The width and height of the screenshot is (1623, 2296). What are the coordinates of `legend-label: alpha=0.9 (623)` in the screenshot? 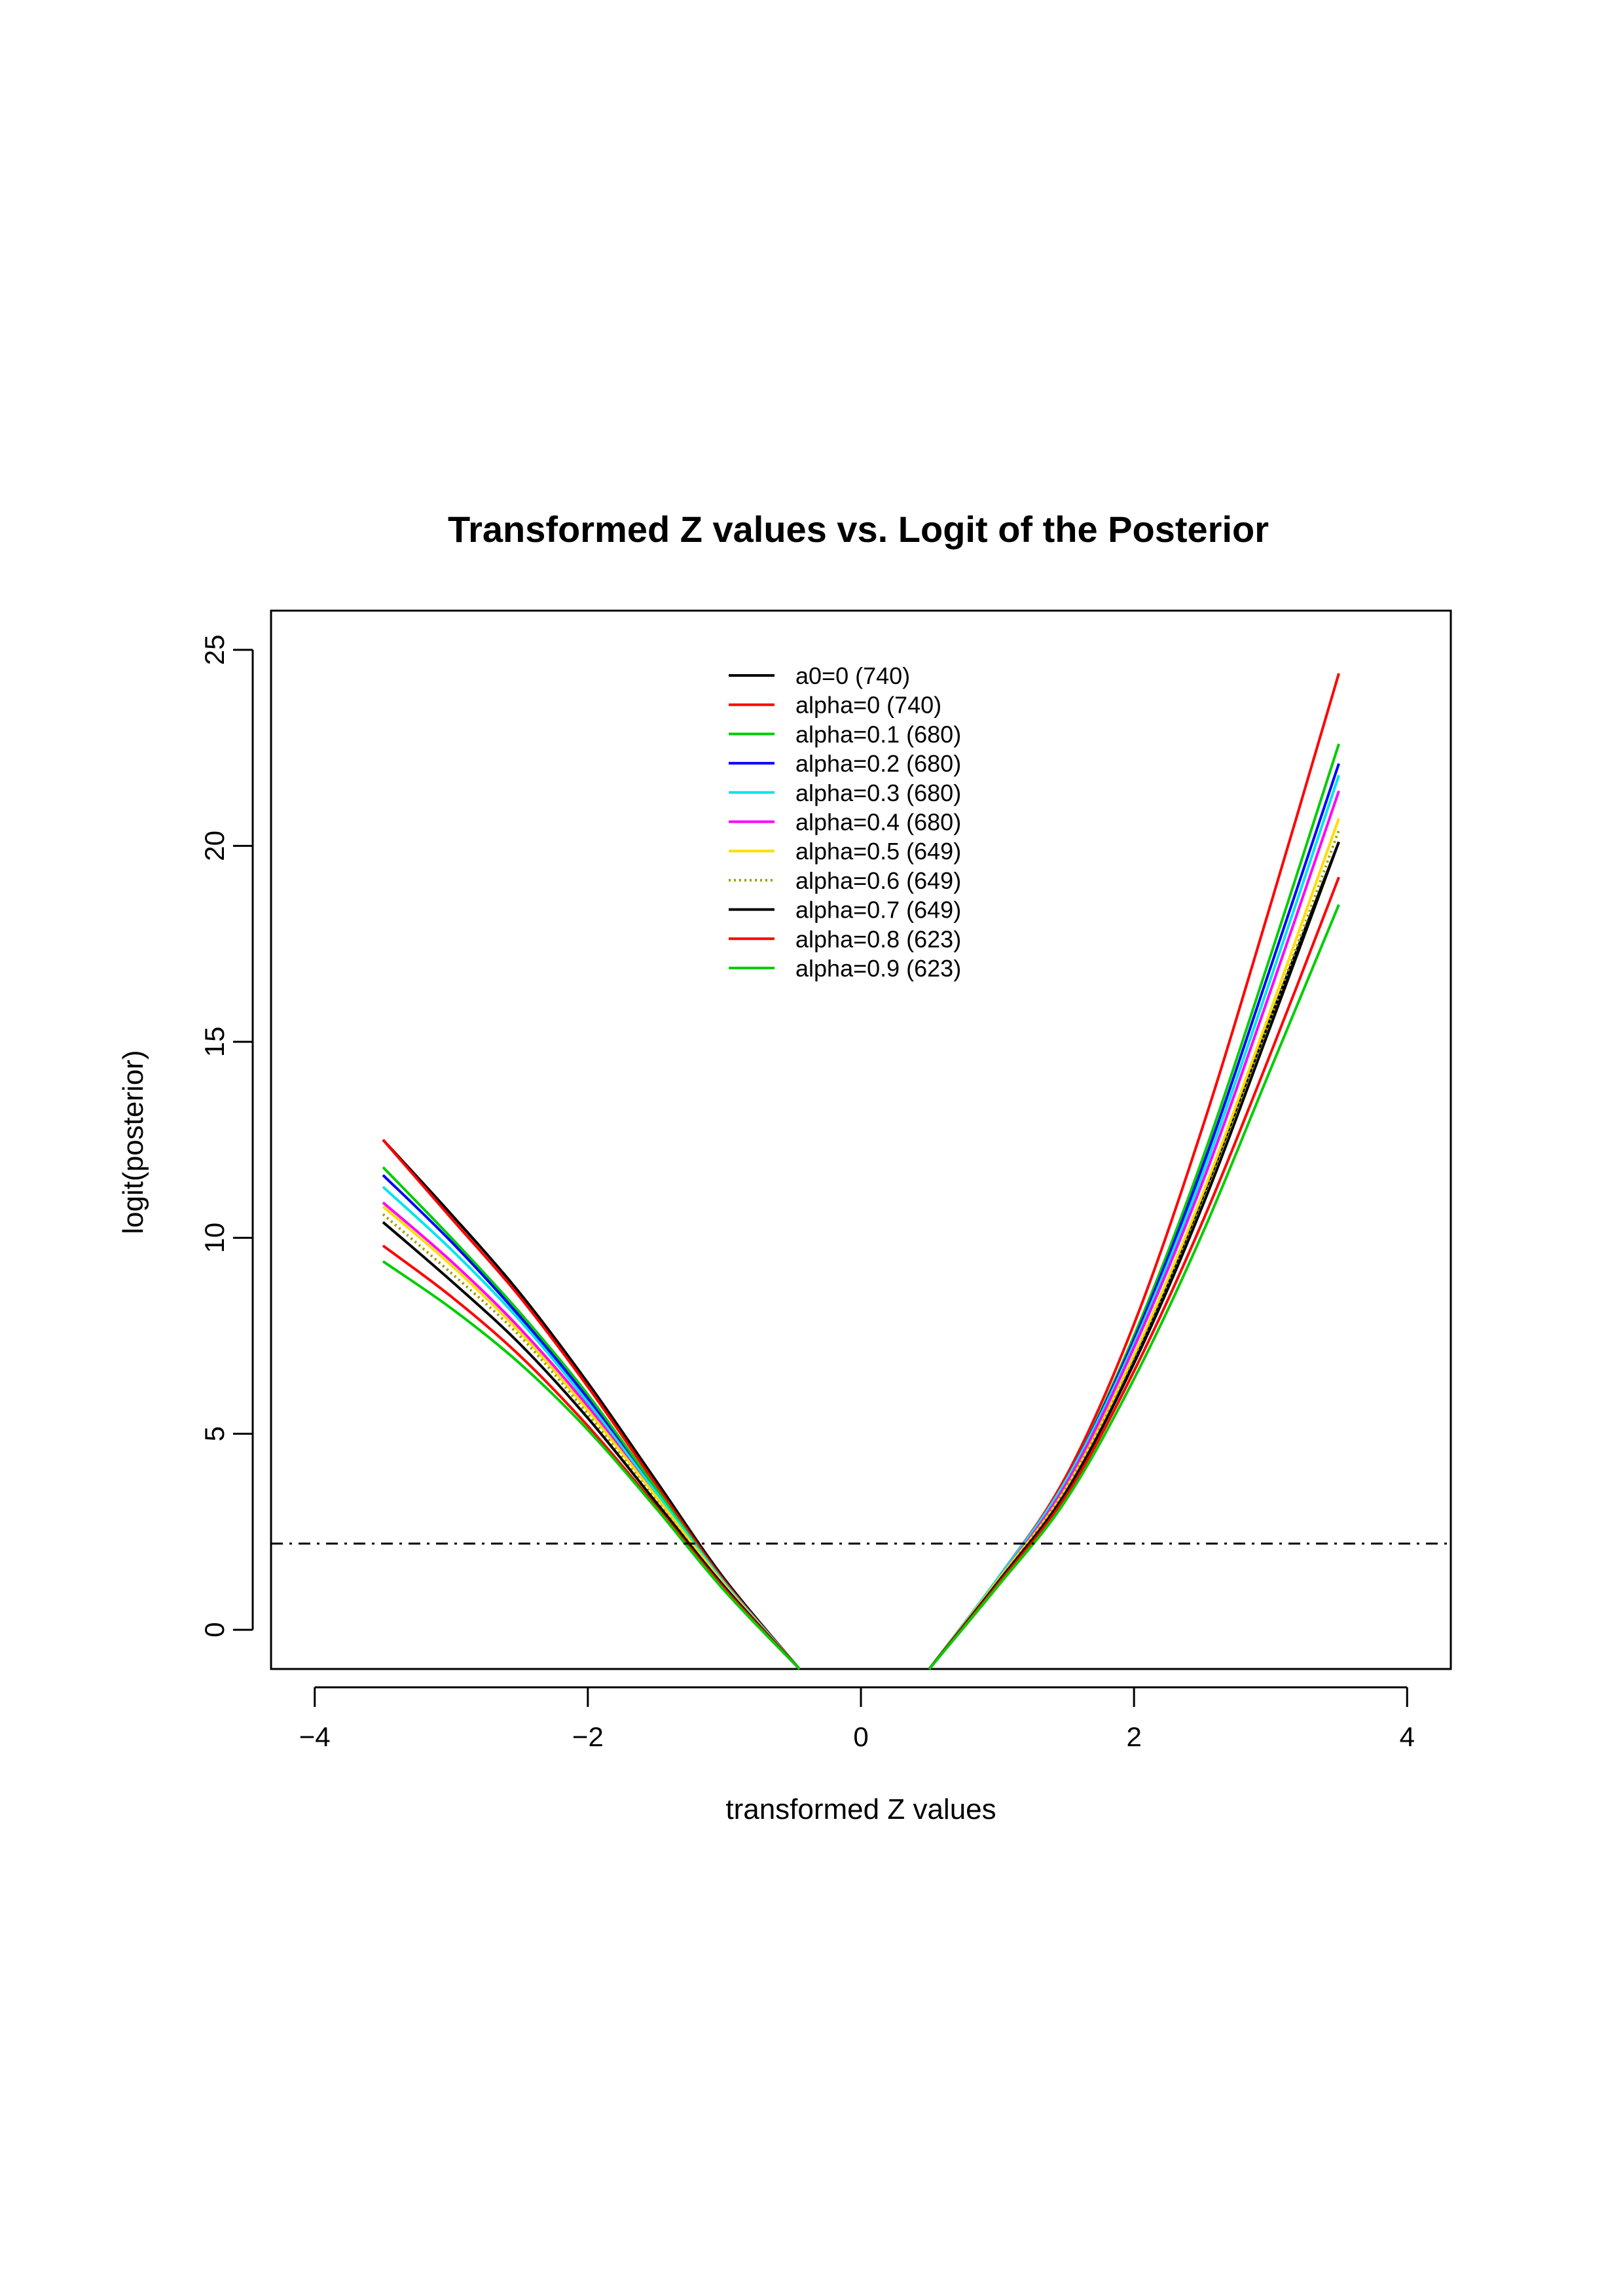 It's located at (878, 969).